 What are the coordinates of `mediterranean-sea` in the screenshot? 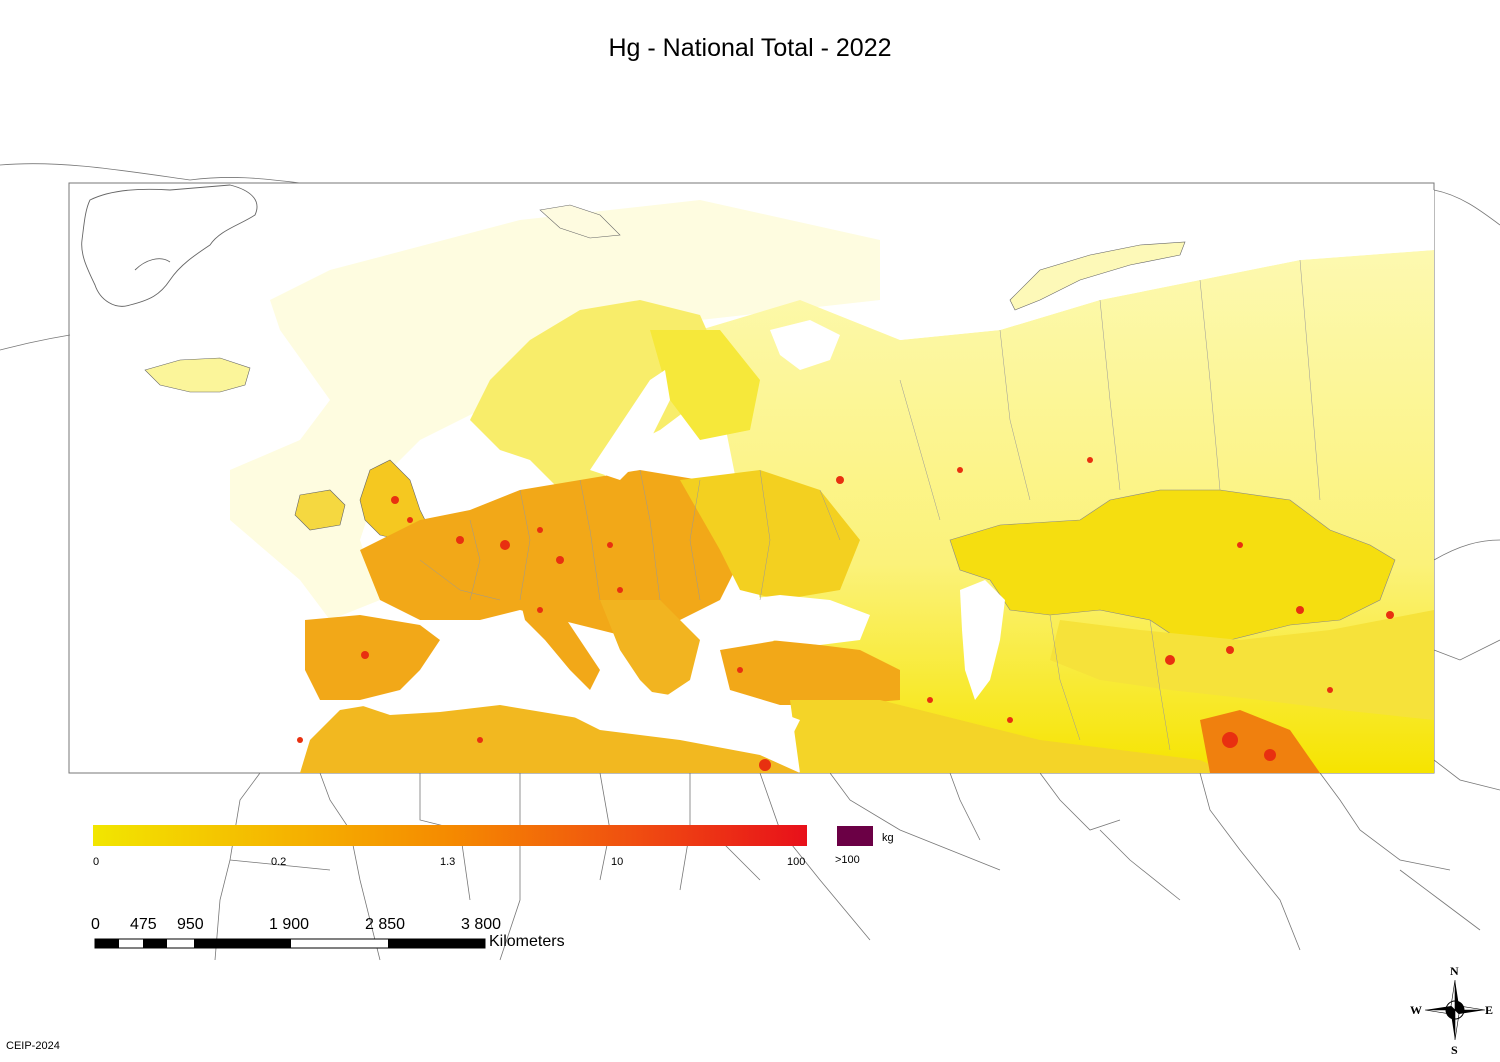 It's located at (580, 702).